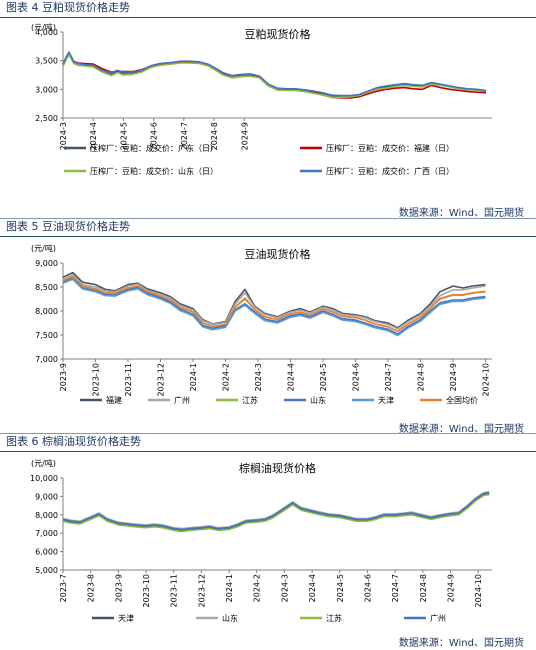 The image size is (536, 650). What do you see at coordinates (278, 254) in the screenshot?
I see `chart-title: 豆油现货价格` at bounding box center [278, 254].